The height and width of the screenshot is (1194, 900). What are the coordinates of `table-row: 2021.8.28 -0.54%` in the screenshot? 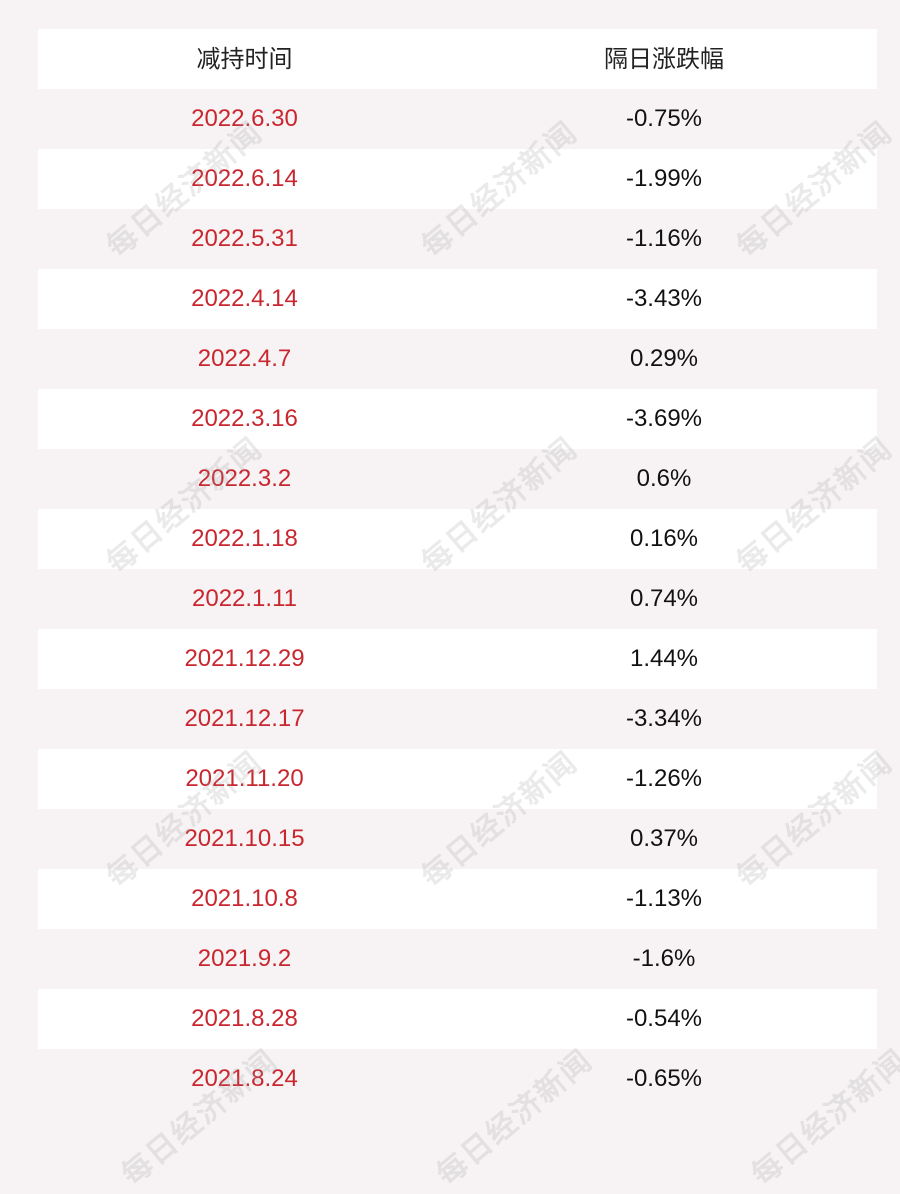 It's located at (457, 1019).